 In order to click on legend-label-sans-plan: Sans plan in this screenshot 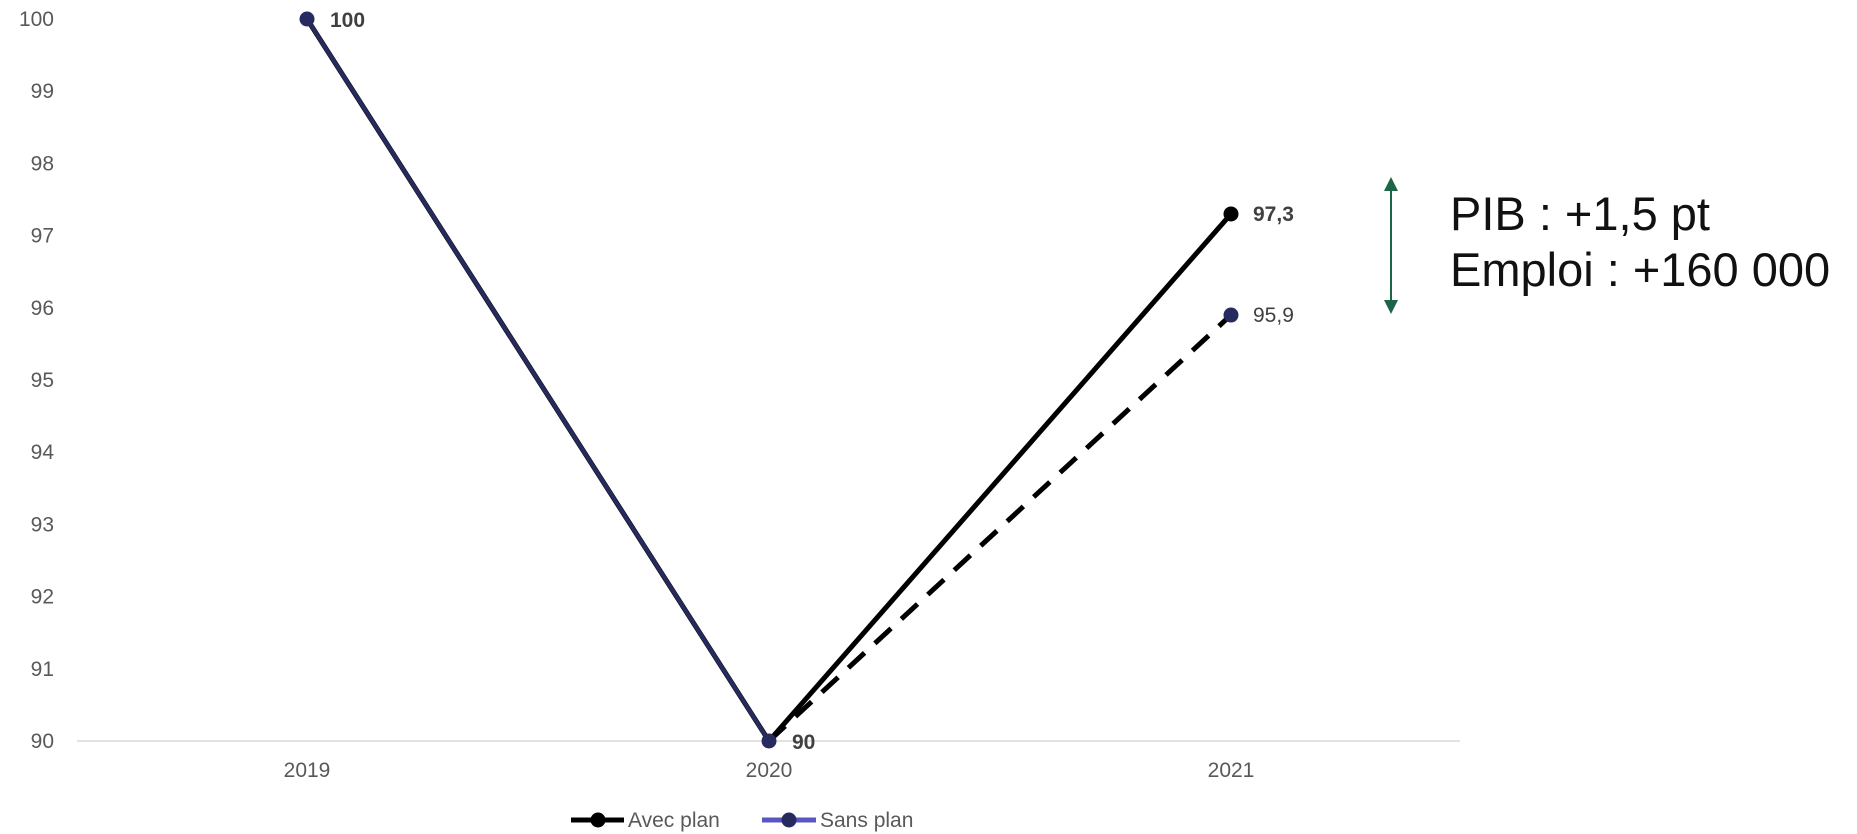, I will do `click(866, 820)`.